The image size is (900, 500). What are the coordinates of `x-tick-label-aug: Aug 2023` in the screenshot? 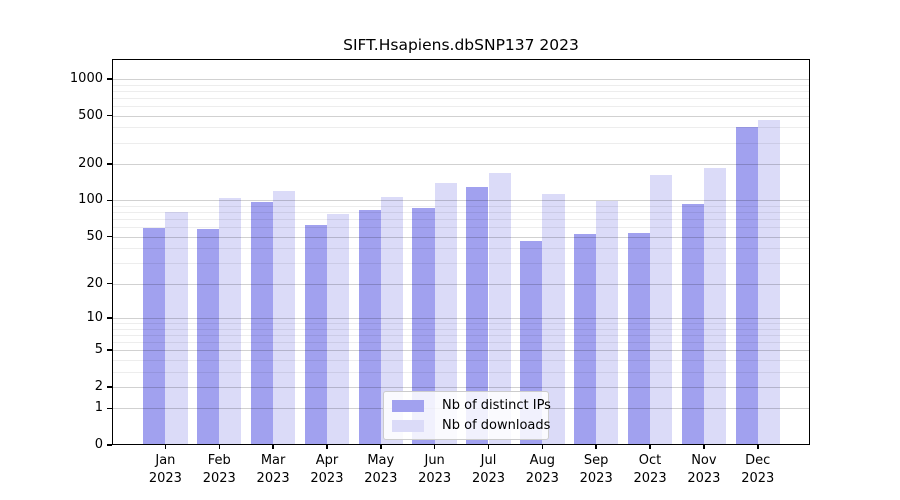 It's located at (542, 470).